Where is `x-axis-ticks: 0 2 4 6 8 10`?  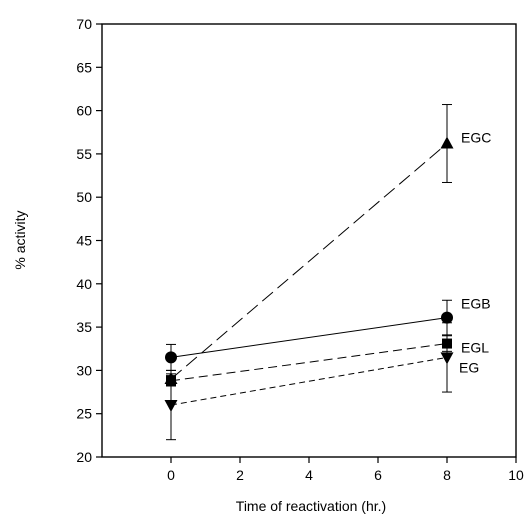 x-axis-ticks: 0 2 4 6 8 10 is located at coordinates (345, 470).